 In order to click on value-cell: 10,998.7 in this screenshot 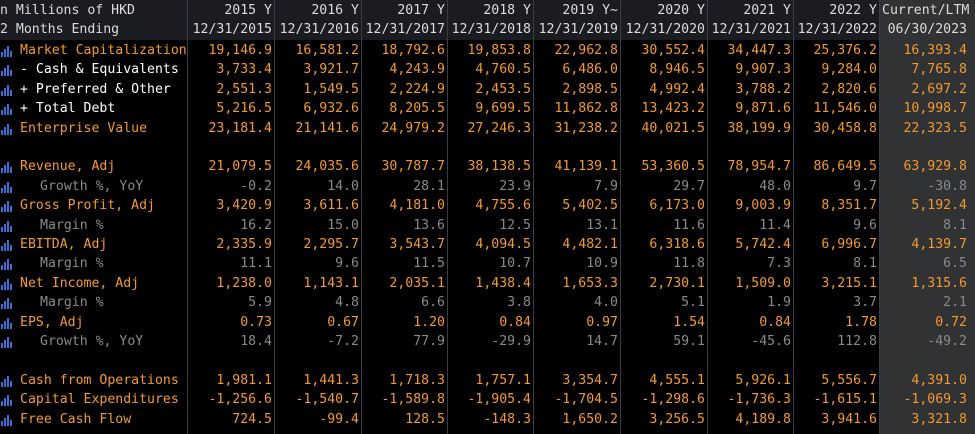, I will do `click(935, 109)`.